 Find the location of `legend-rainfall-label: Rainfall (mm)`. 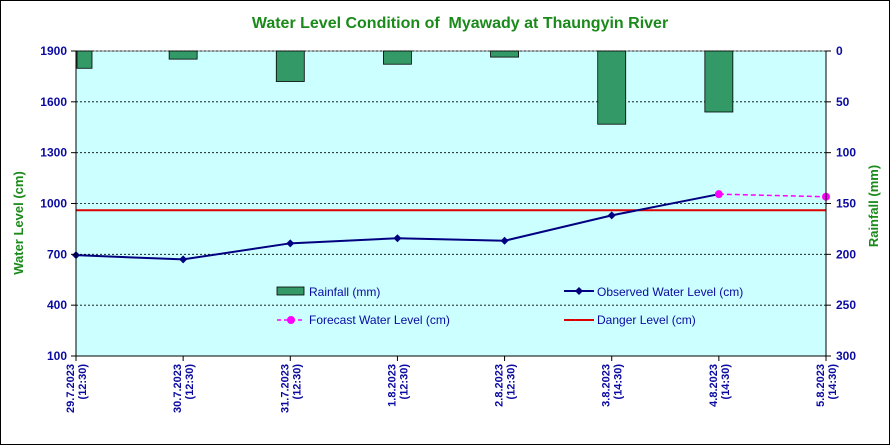

legend-rainfall-label: Rainfall (mm) is located at coordinates (344, 292).